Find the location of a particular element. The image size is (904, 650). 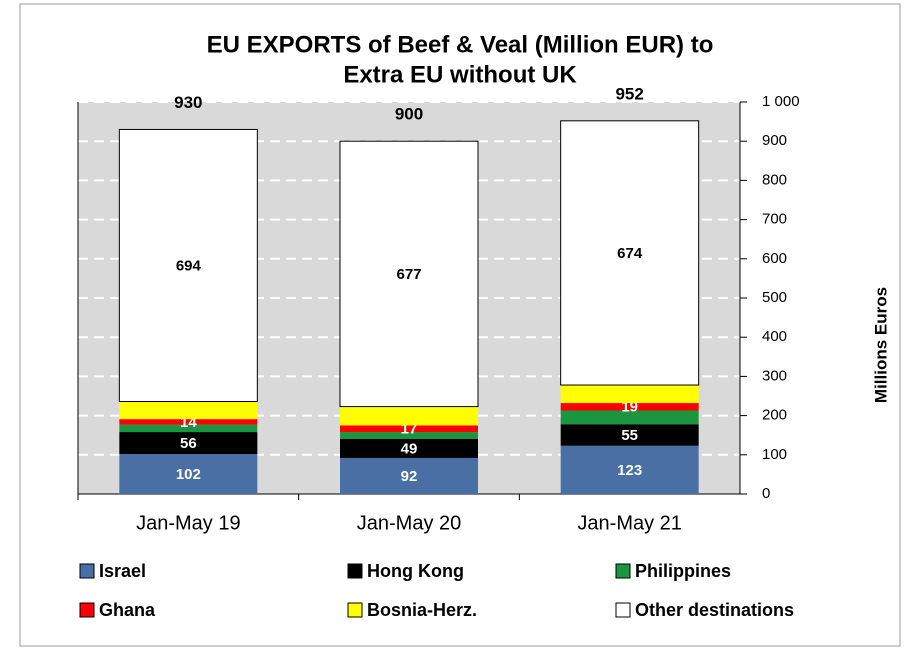

y-tick-label: 1 000 is located at coordinates (781, 101).